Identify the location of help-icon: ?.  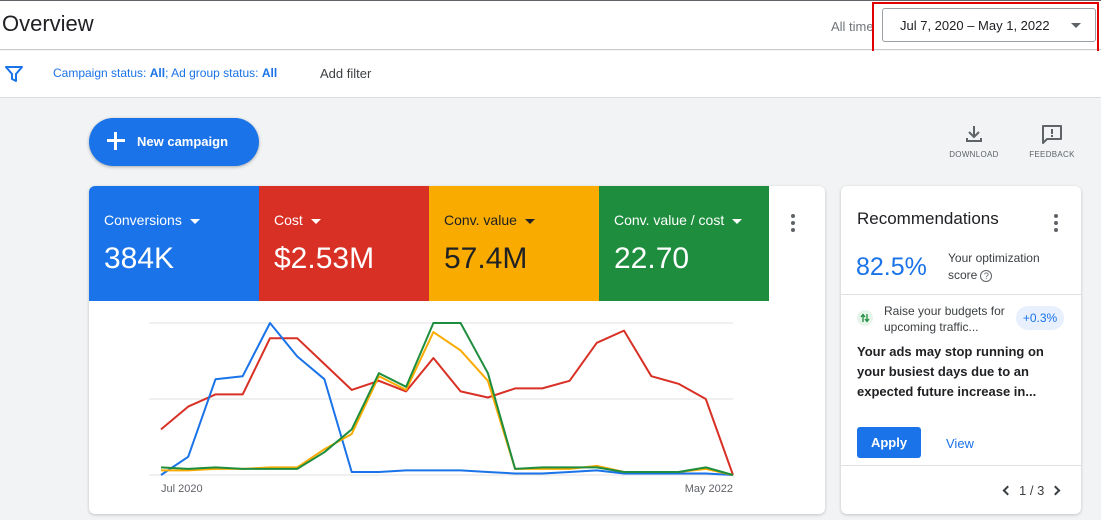
(986, 276).